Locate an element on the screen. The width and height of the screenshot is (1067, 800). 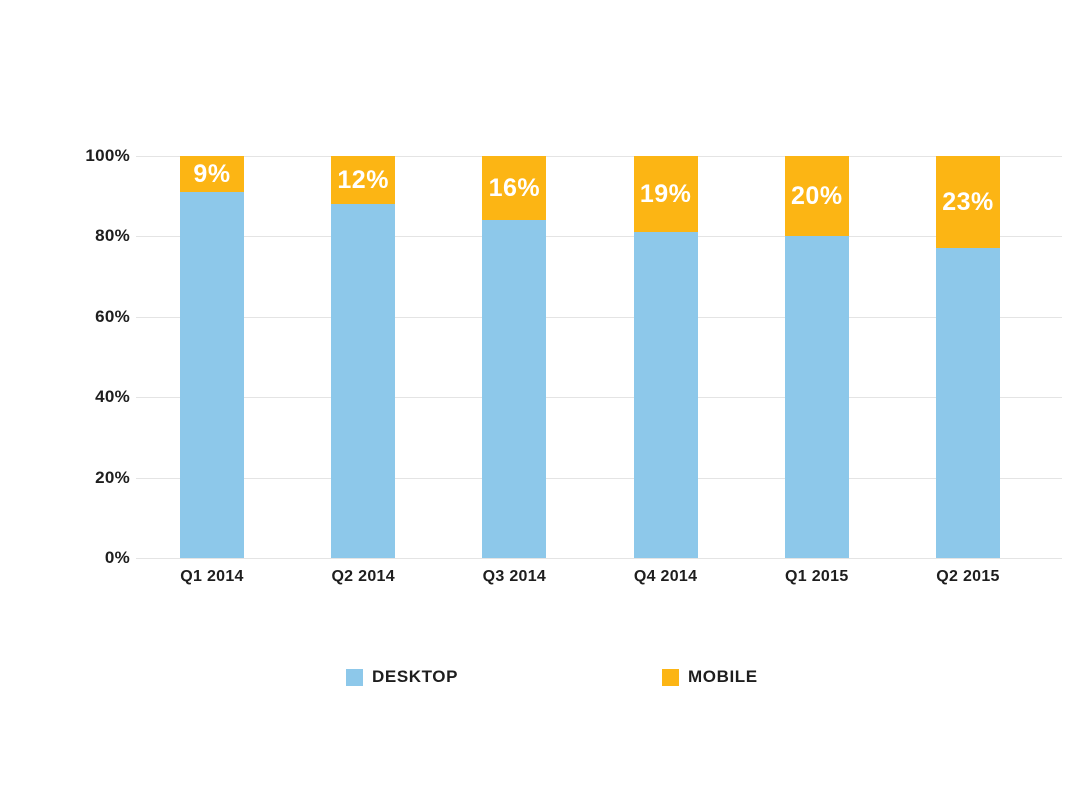
bar-segment-mobile: 20% is located at coordinates (816, 196).